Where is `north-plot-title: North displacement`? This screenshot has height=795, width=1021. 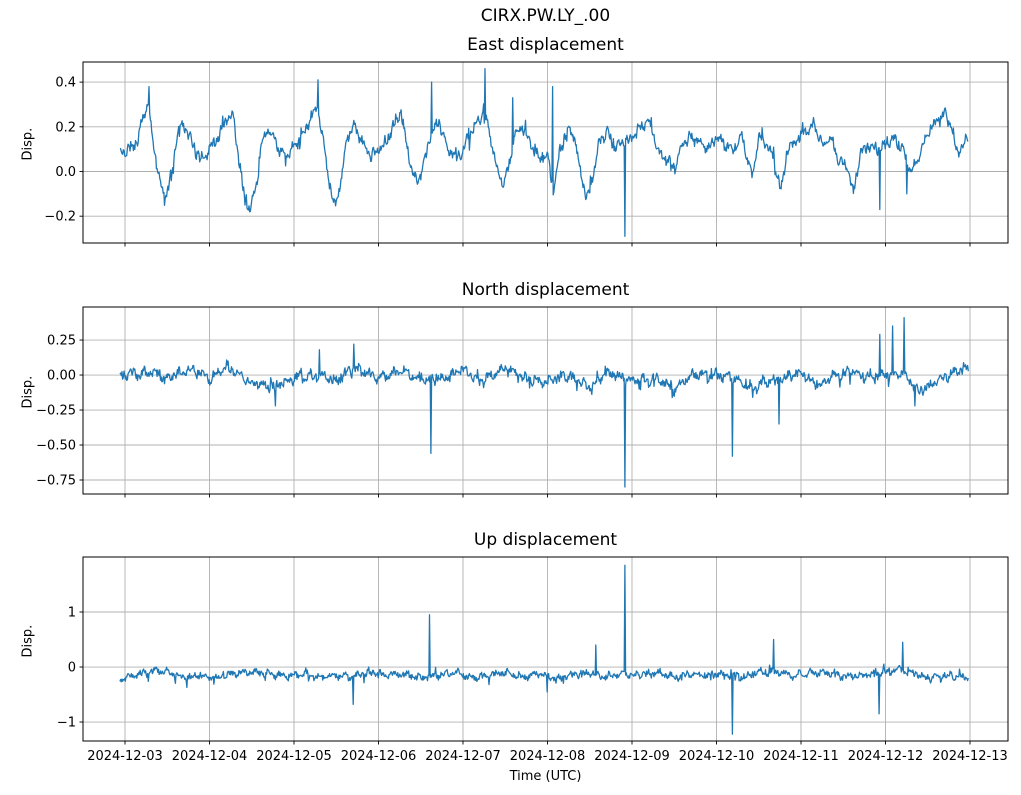
north-plot-title: North displacement is located at coordinates (545, 290).